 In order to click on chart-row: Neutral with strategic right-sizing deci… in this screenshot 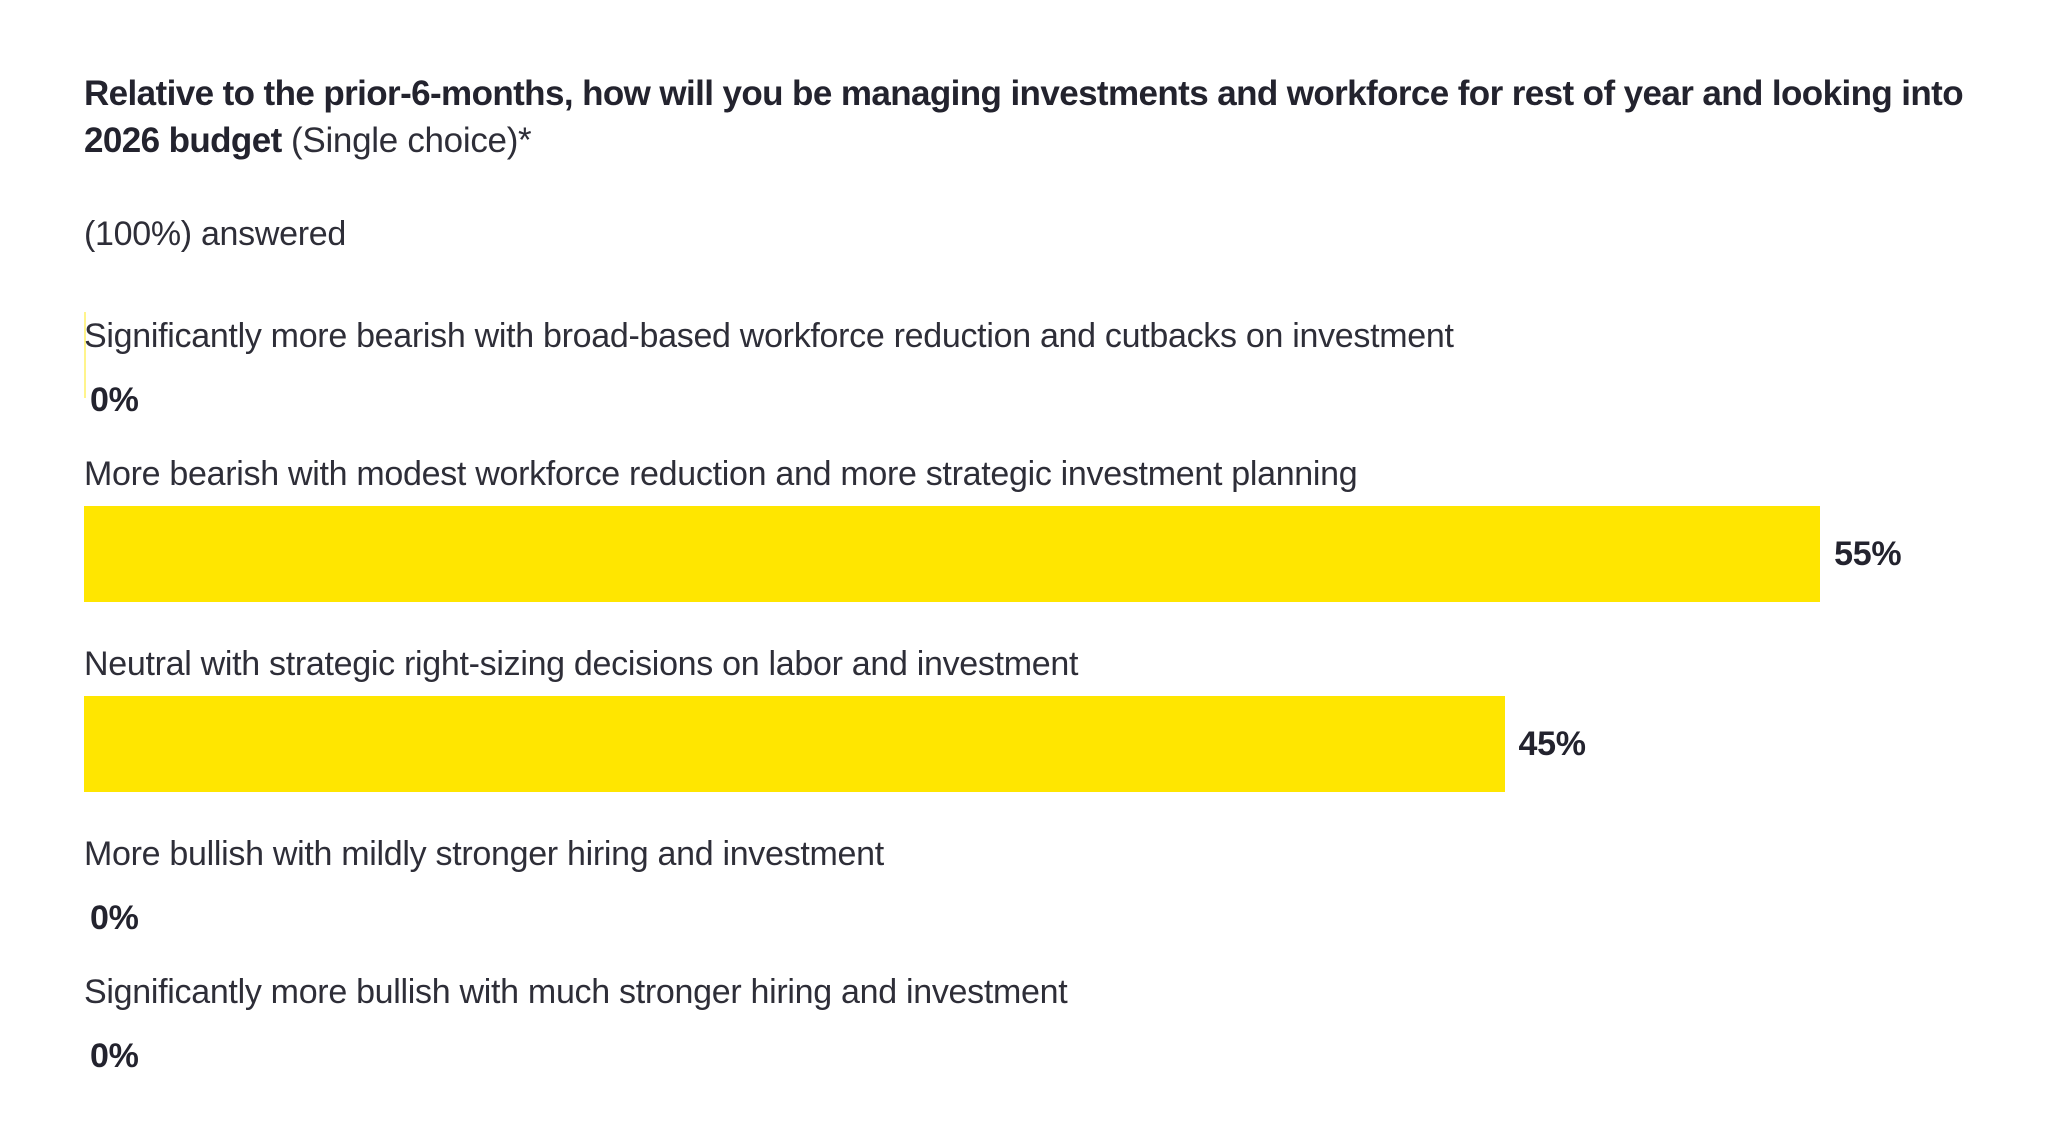, I will do `click(1031, 717)`.